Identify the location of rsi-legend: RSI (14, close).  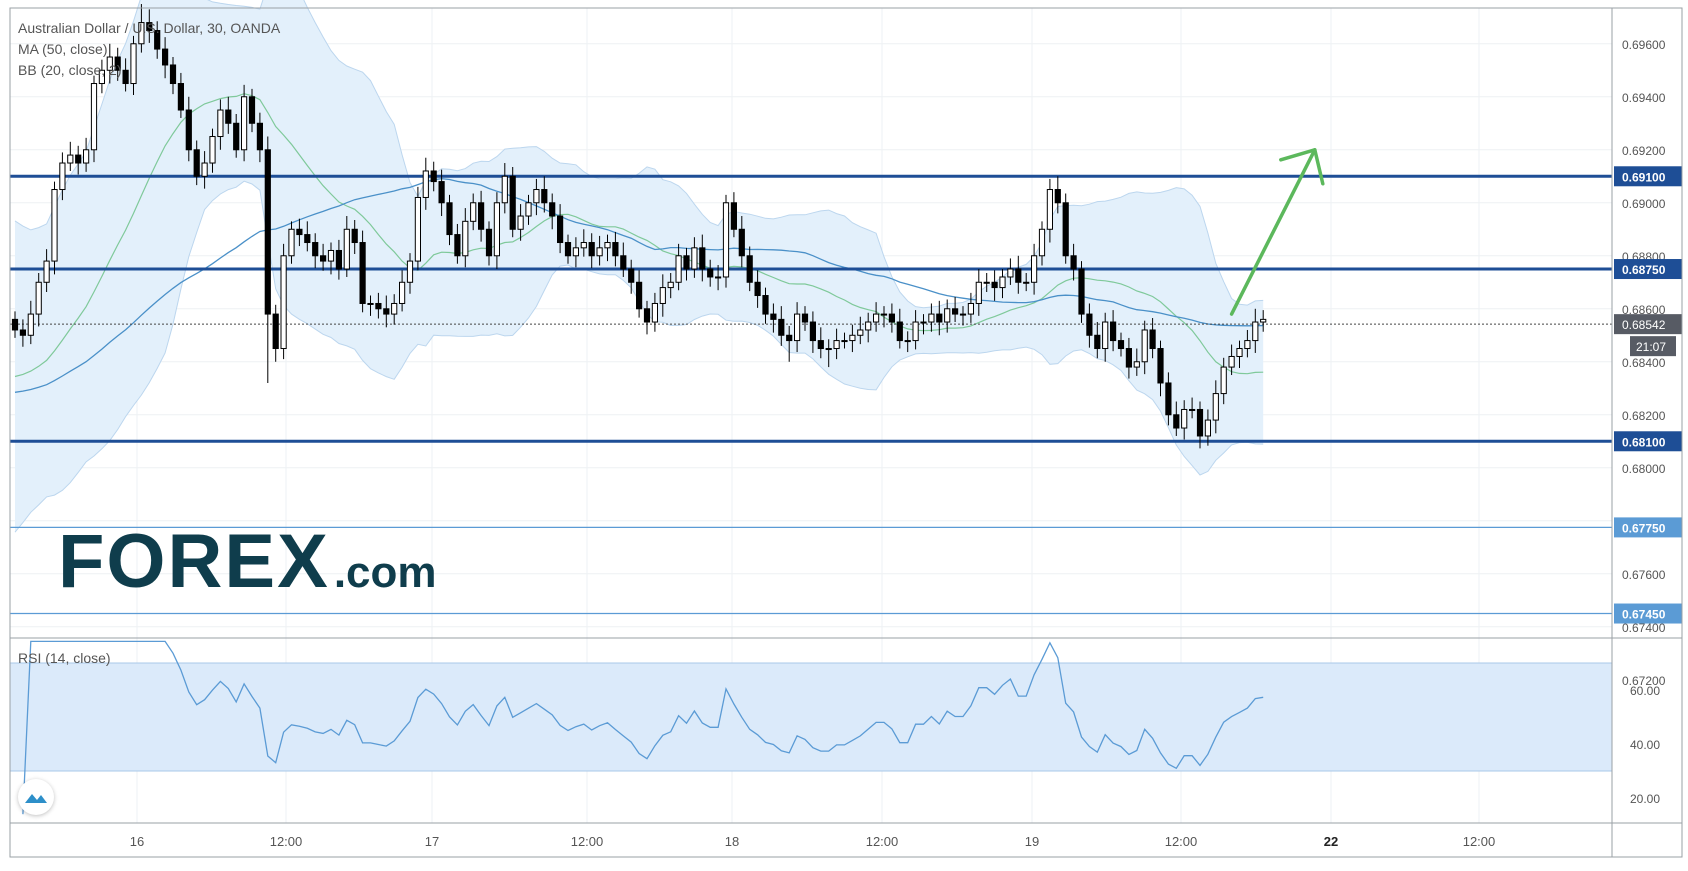
(64, 658).